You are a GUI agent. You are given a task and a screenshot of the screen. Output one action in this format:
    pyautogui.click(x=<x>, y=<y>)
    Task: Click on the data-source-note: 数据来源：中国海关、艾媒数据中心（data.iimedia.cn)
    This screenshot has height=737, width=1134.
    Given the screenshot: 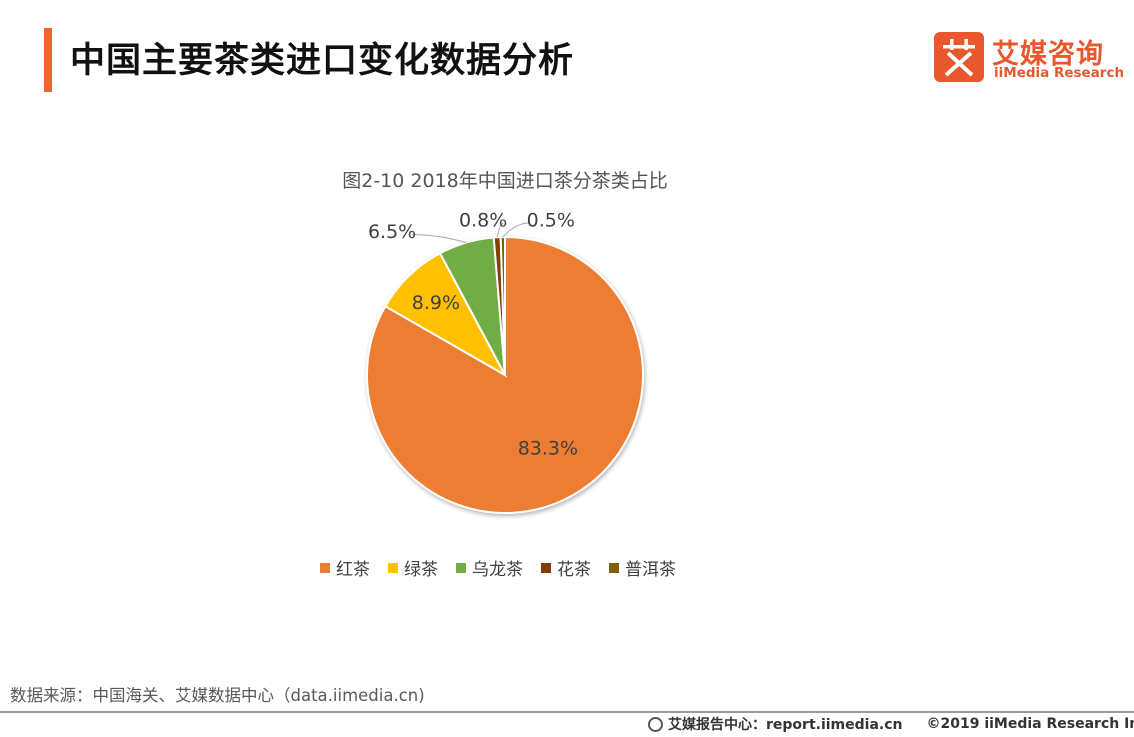 What is the action you would take?
    pyautogui.click(x=217, y=695)
    